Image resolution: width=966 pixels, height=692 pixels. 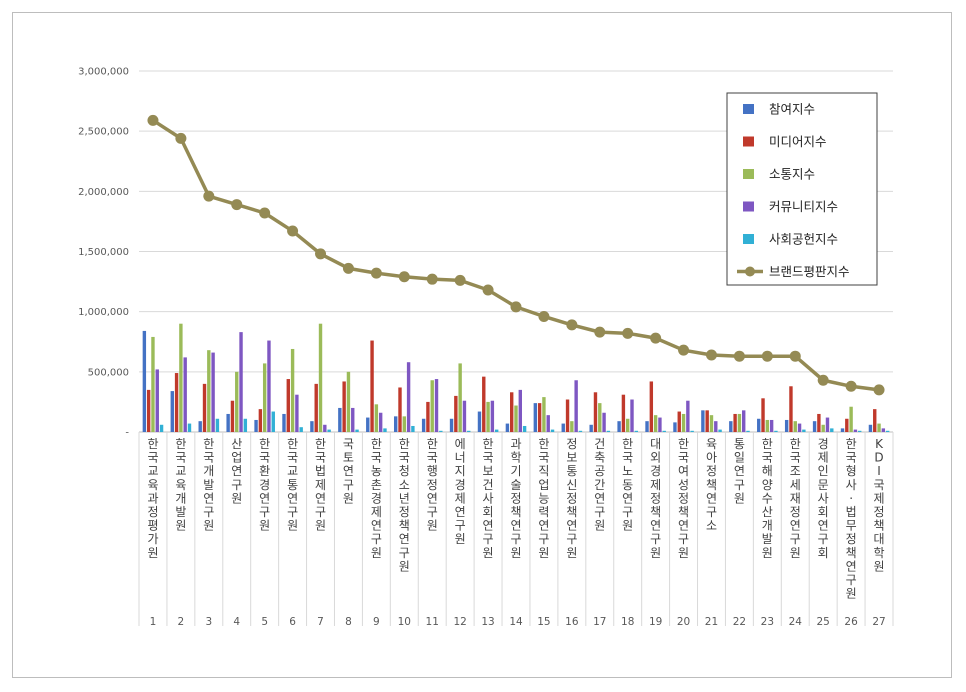 What do you see at coordinates (292, 622) in the screenshot?
I see `x-rank-label: 6` at bounding box center [292, 622].